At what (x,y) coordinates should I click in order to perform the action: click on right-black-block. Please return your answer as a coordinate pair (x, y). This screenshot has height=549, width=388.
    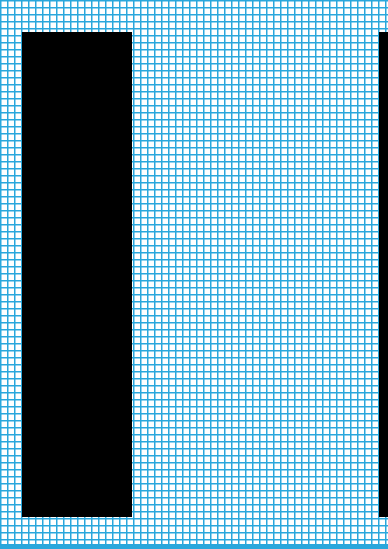
    Looking at the image, I should click on (383, 274).